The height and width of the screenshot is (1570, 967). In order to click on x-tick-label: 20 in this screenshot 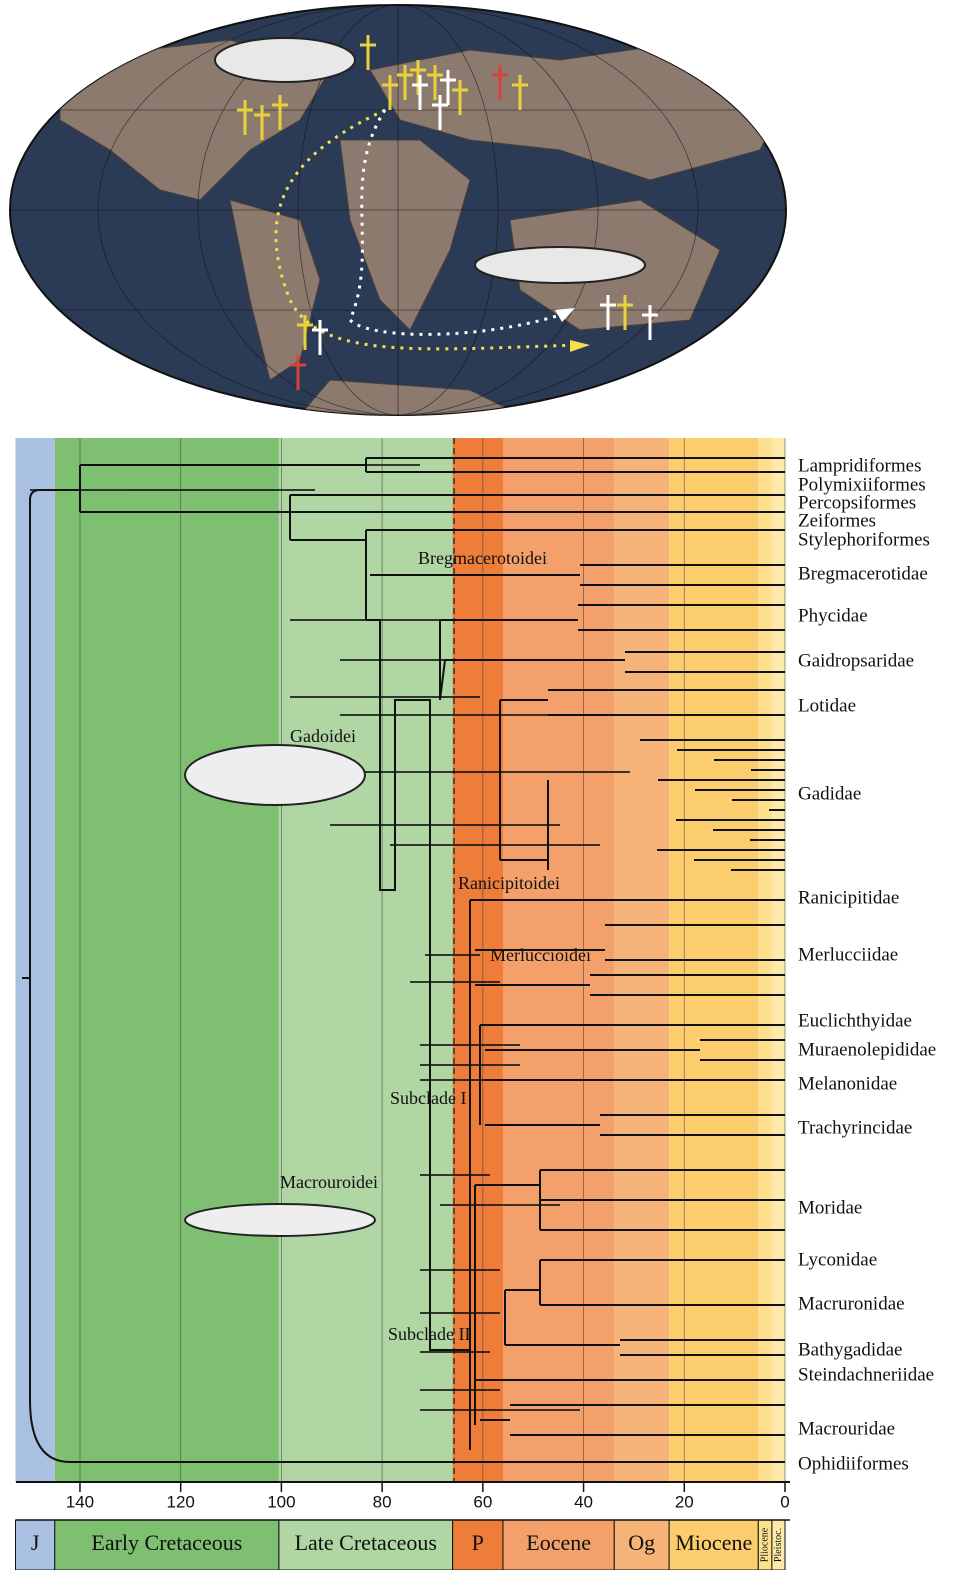, I will do `click(684, 1501)`.